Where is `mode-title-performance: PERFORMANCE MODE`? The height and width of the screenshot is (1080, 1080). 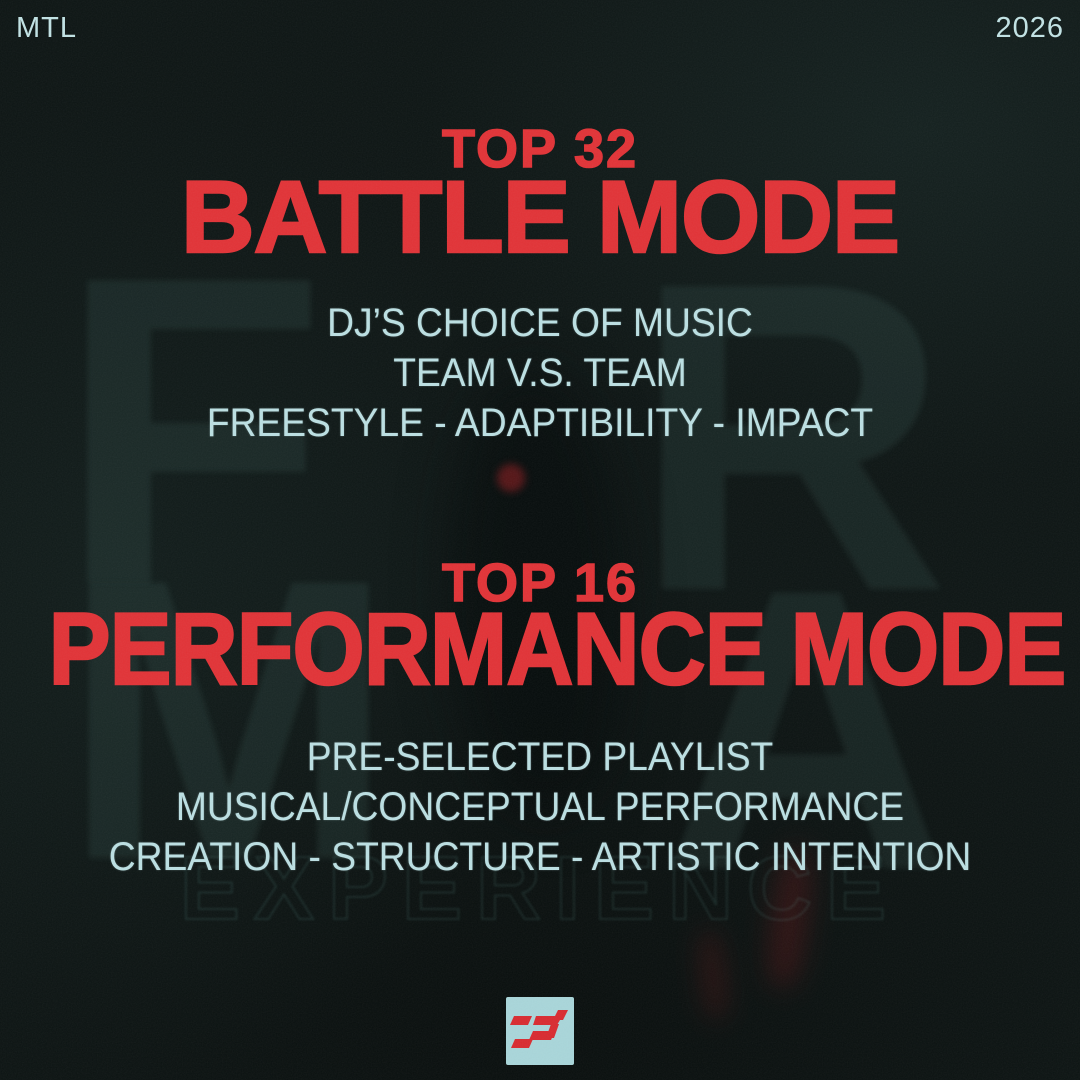
mode-title-performance: PERFORMANCE MODE is located at coordinates (557, 649).